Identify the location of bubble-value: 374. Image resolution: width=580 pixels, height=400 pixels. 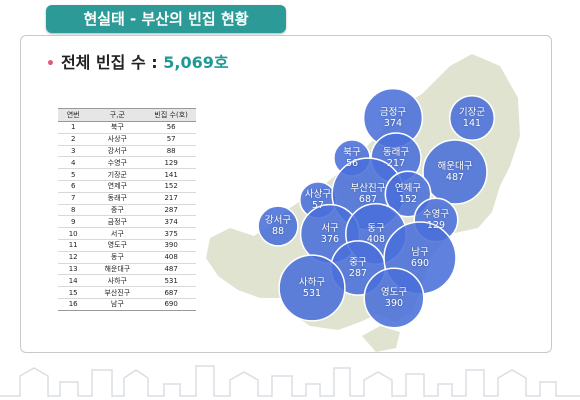
(393, 123).